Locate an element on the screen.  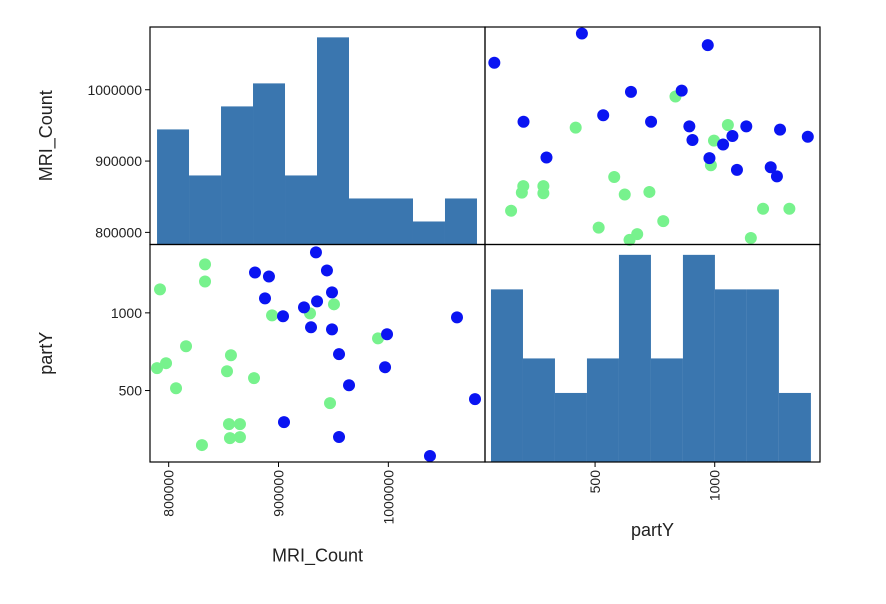
y-tick-label: 800000 is located at coordinates (118, 232).